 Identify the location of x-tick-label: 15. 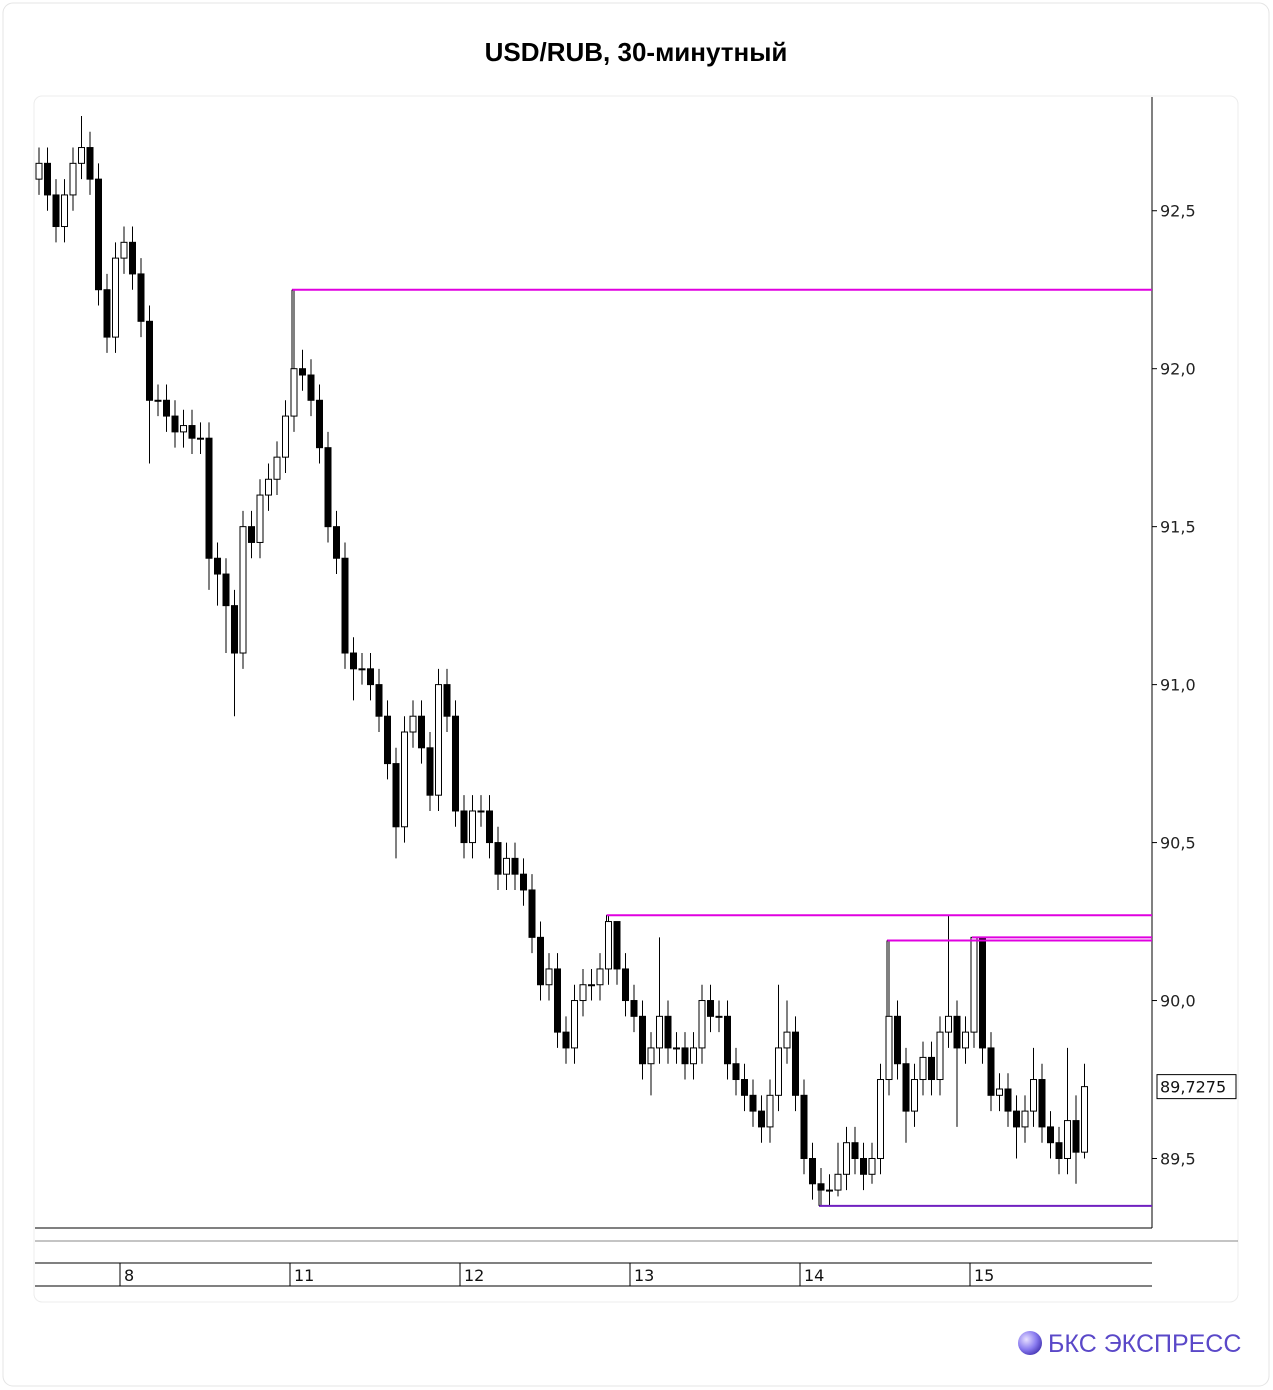
(984, 1275).